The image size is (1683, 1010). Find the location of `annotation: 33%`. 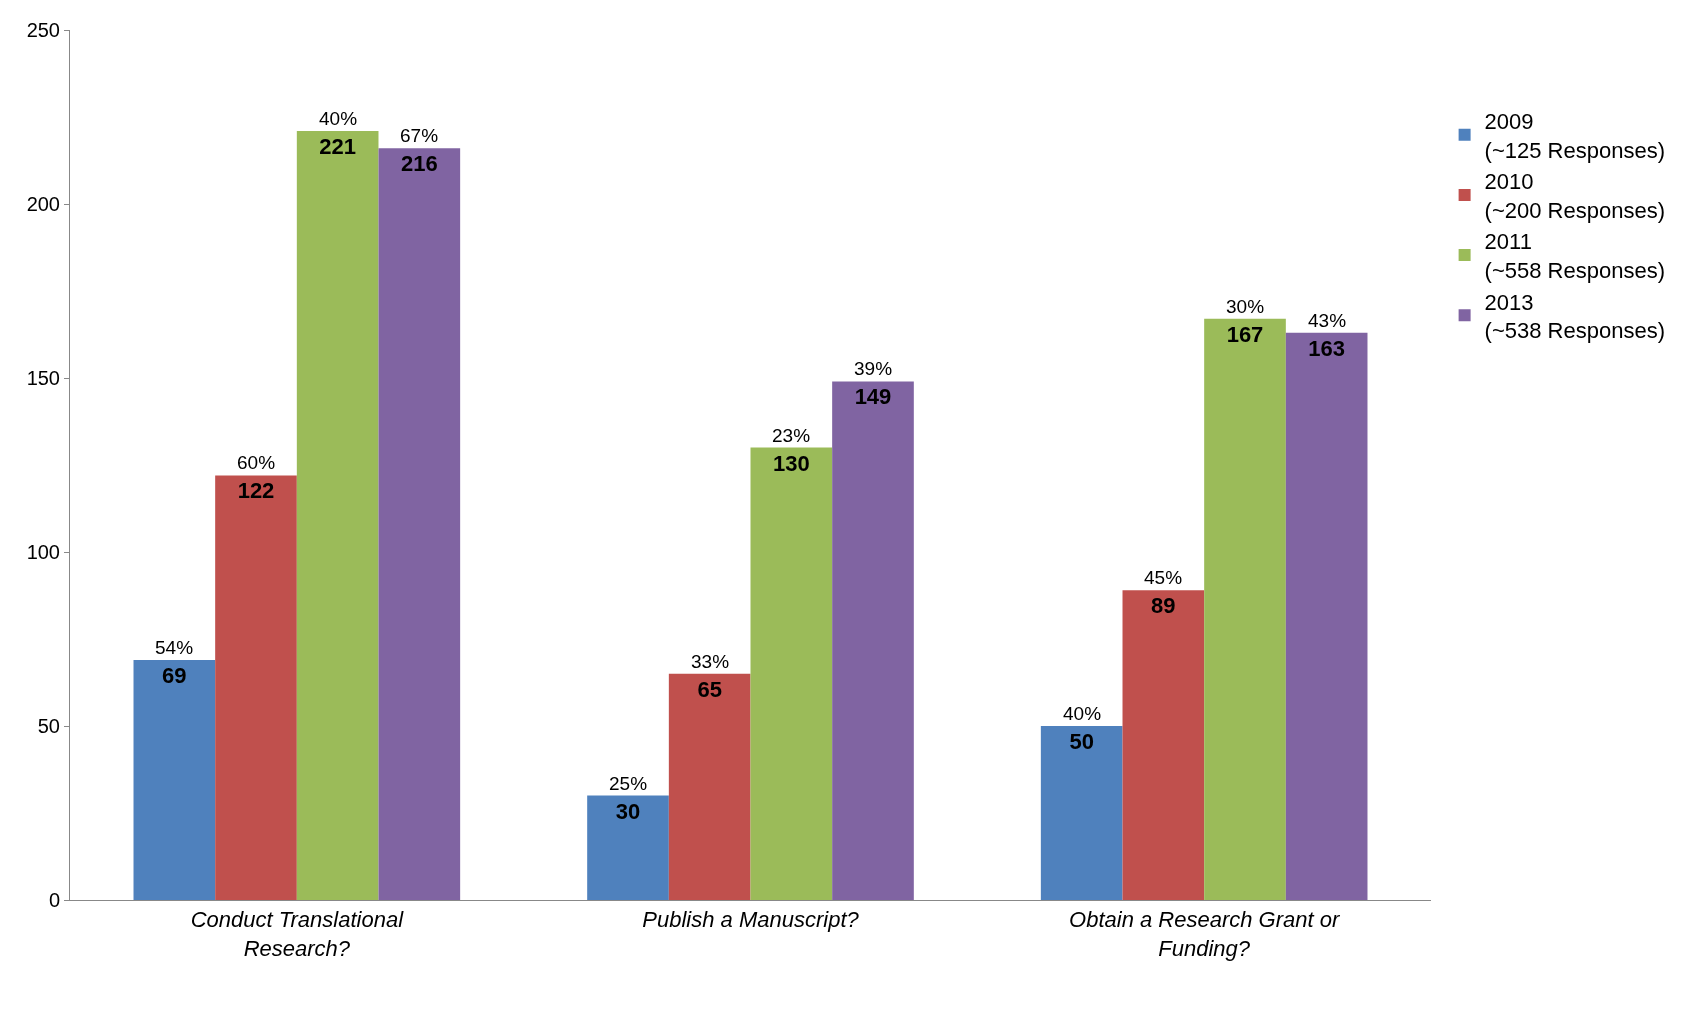

annotation: 33% is located at coordinates (710, 661).